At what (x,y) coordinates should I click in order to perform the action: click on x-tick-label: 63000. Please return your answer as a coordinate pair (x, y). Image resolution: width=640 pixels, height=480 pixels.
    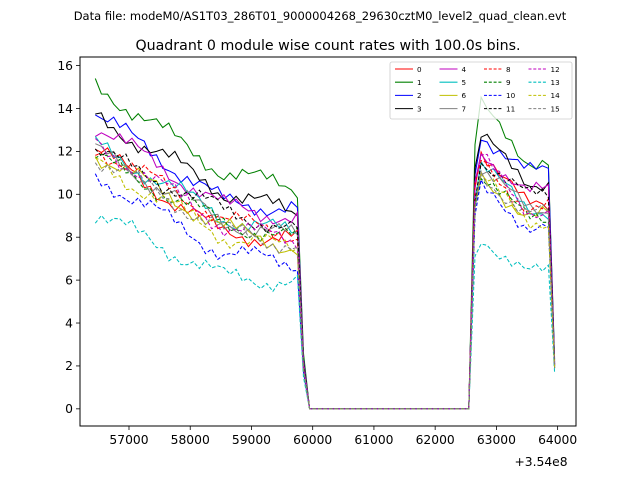
    Looking at the image, I should click on (496, 440).